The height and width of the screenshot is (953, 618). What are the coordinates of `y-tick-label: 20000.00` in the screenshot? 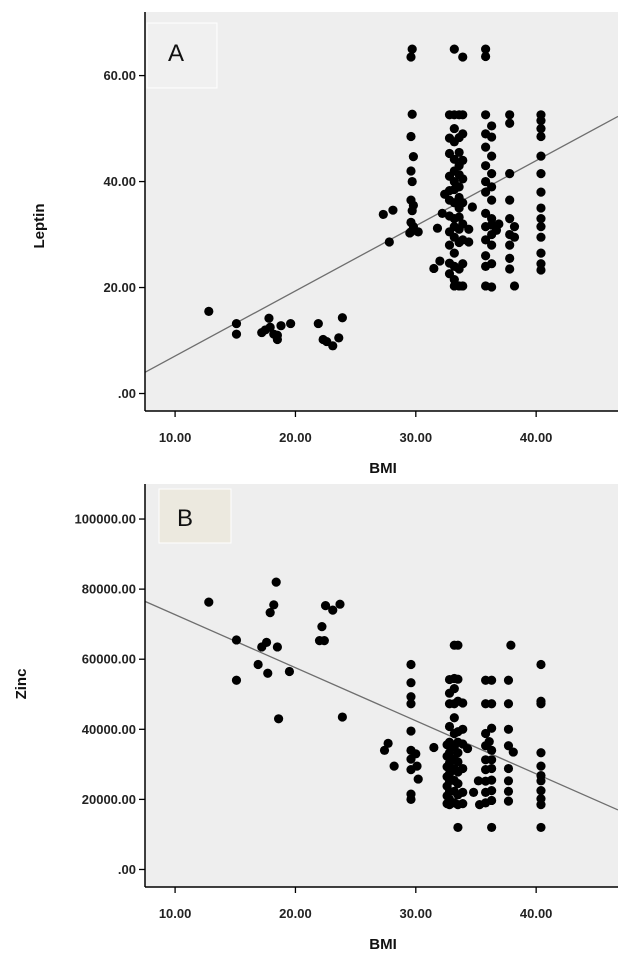 It's located at (109, 799).